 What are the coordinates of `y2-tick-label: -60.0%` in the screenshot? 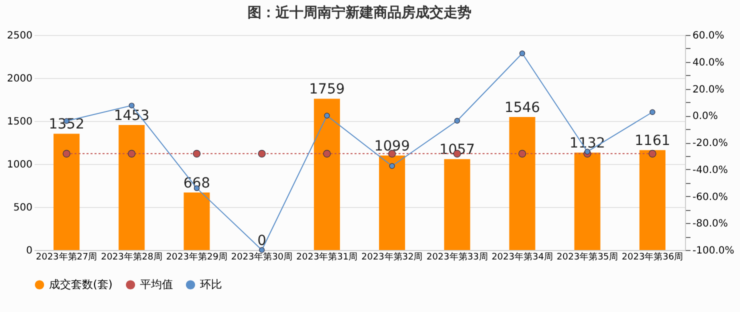 It's located at (710, 197).